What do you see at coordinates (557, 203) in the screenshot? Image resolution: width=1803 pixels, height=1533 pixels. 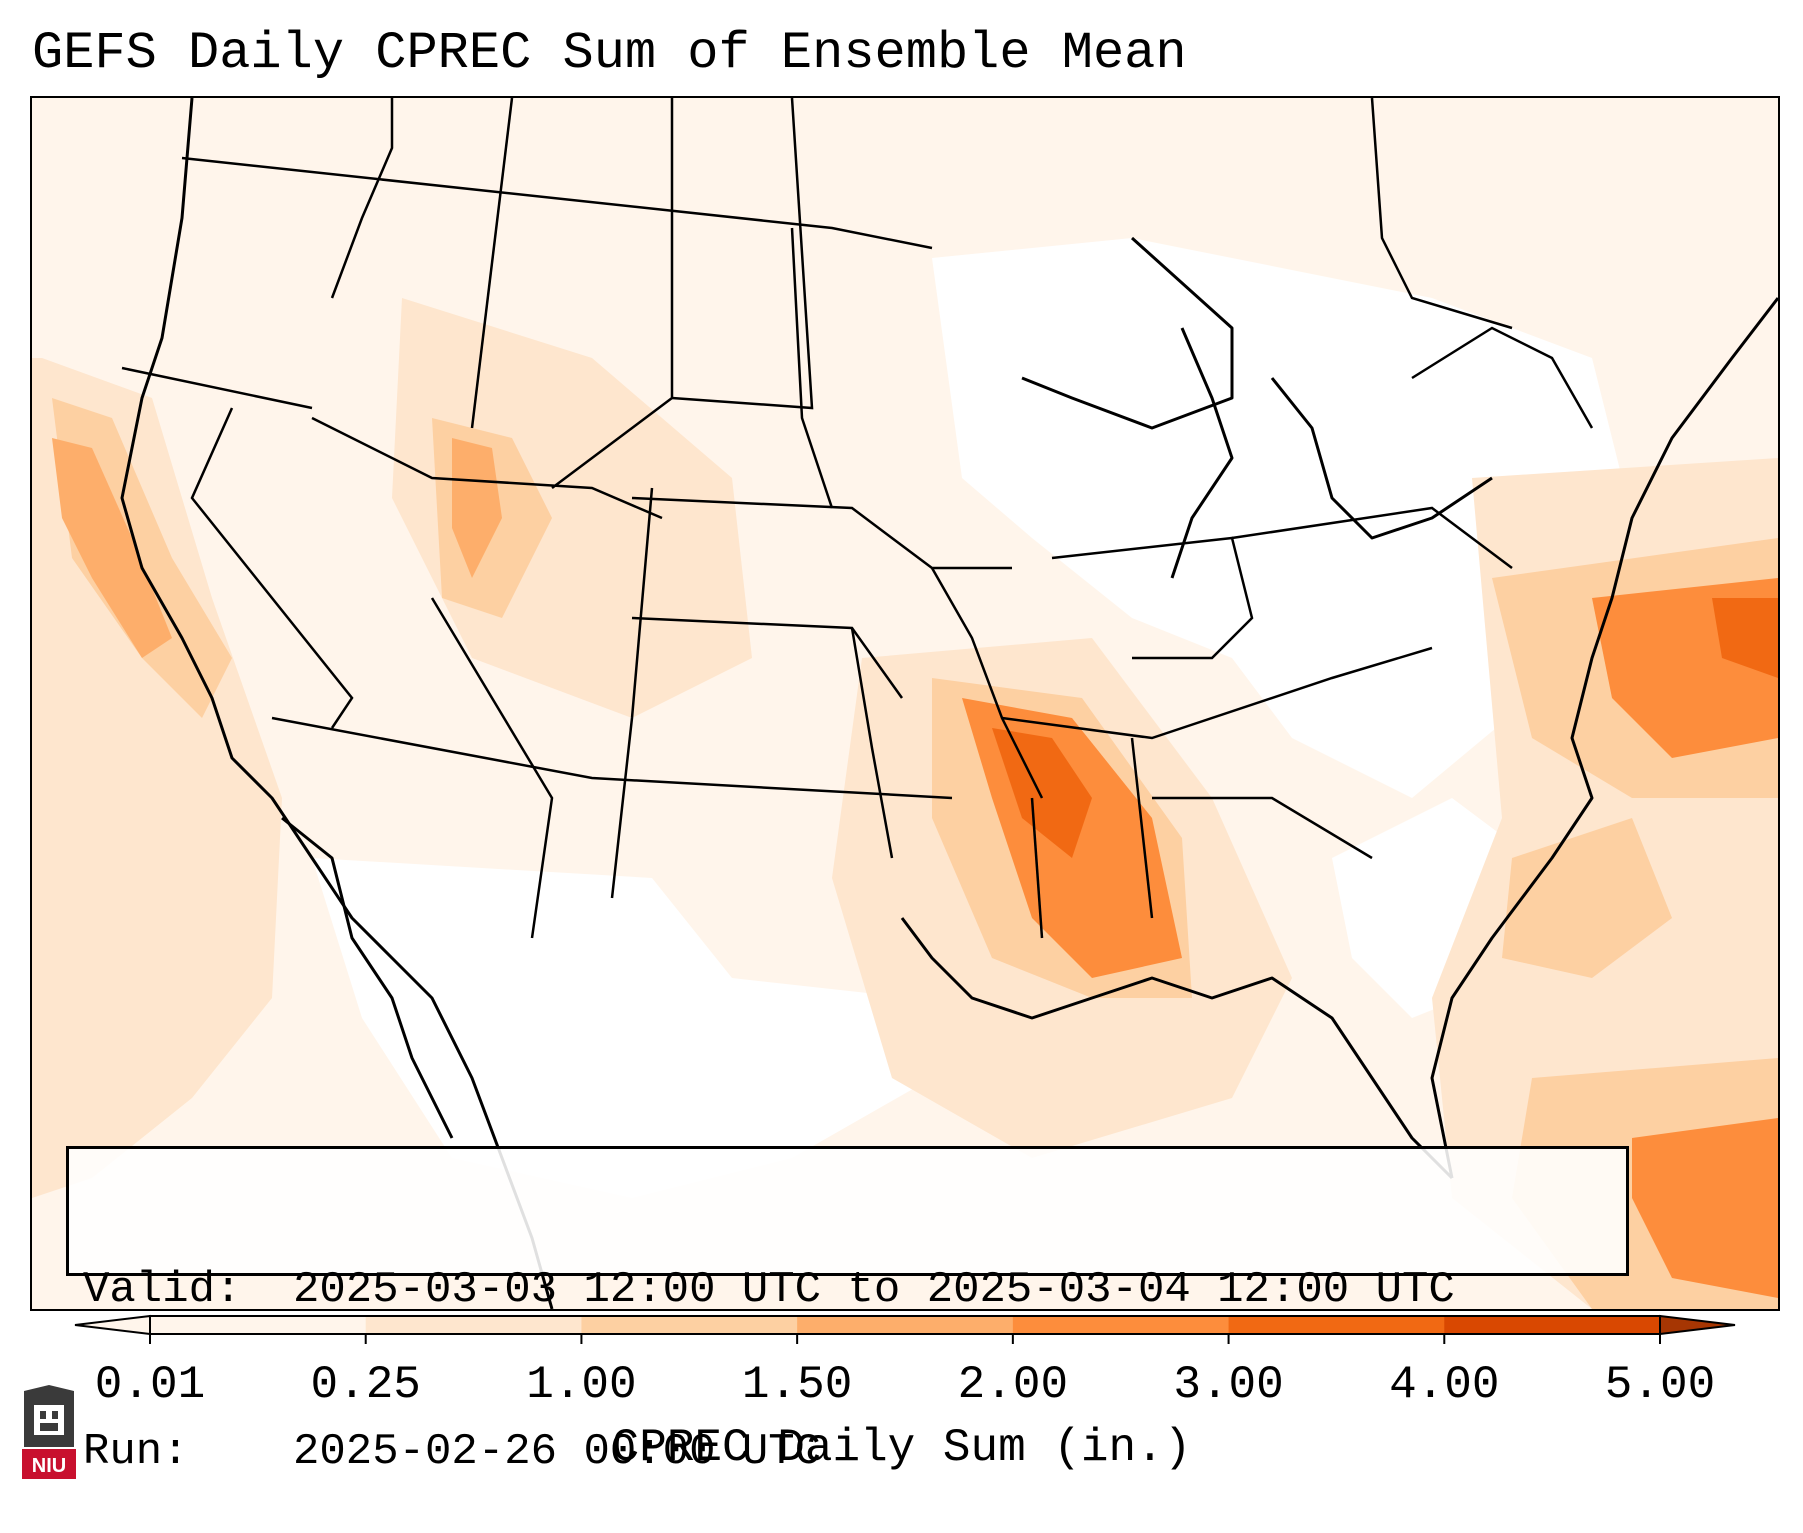 I see `border-canada-west` at bounding box center [557, 203].